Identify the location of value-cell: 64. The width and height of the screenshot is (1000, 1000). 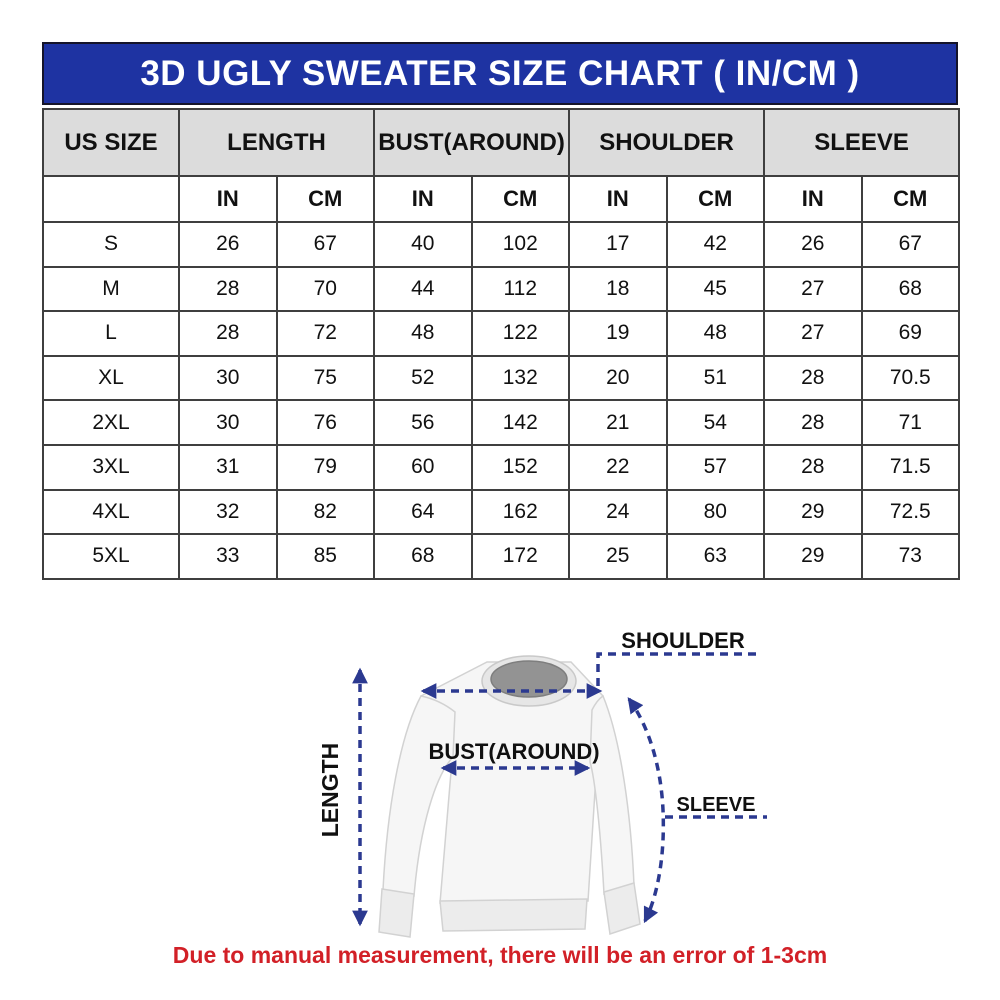
(423, 512).